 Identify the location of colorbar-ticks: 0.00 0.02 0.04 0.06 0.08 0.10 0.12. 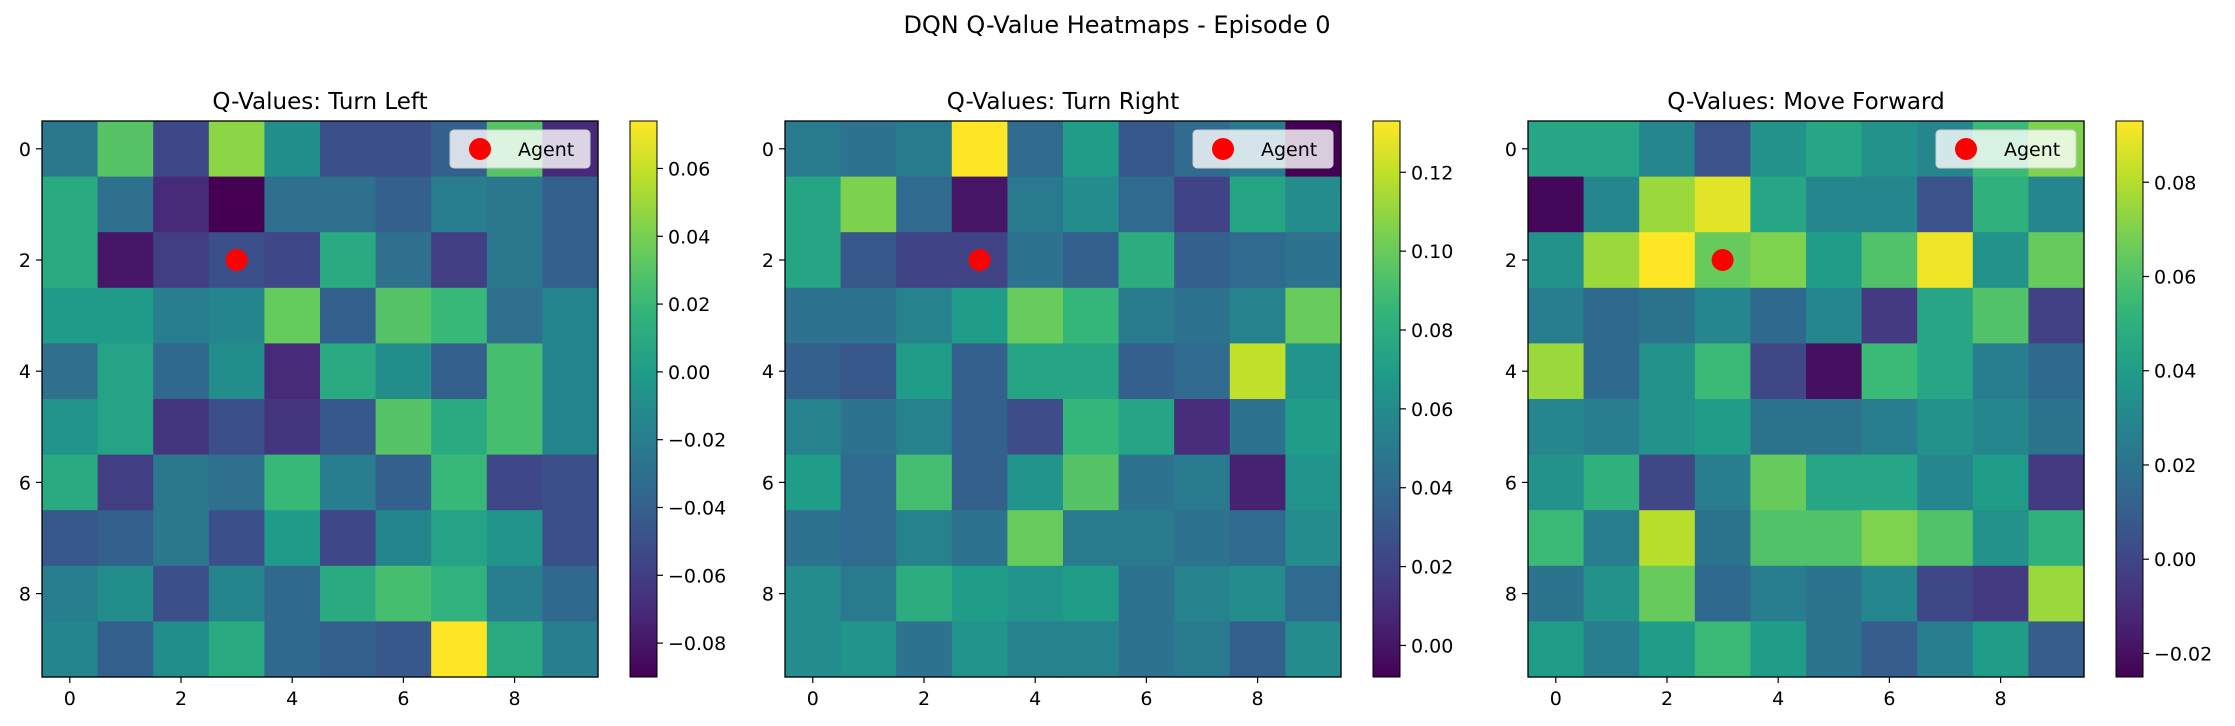
(1426, 409).